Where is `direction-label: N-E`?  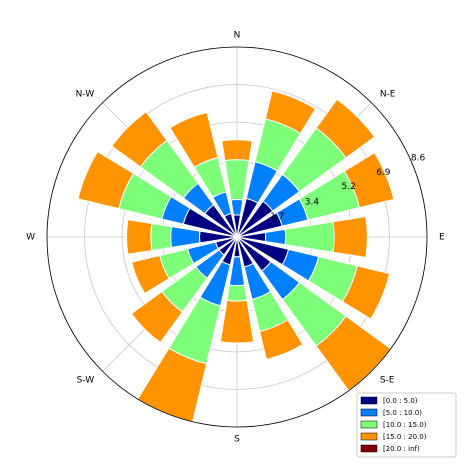 direction-label: N-E is located at coordinates (388, 95).